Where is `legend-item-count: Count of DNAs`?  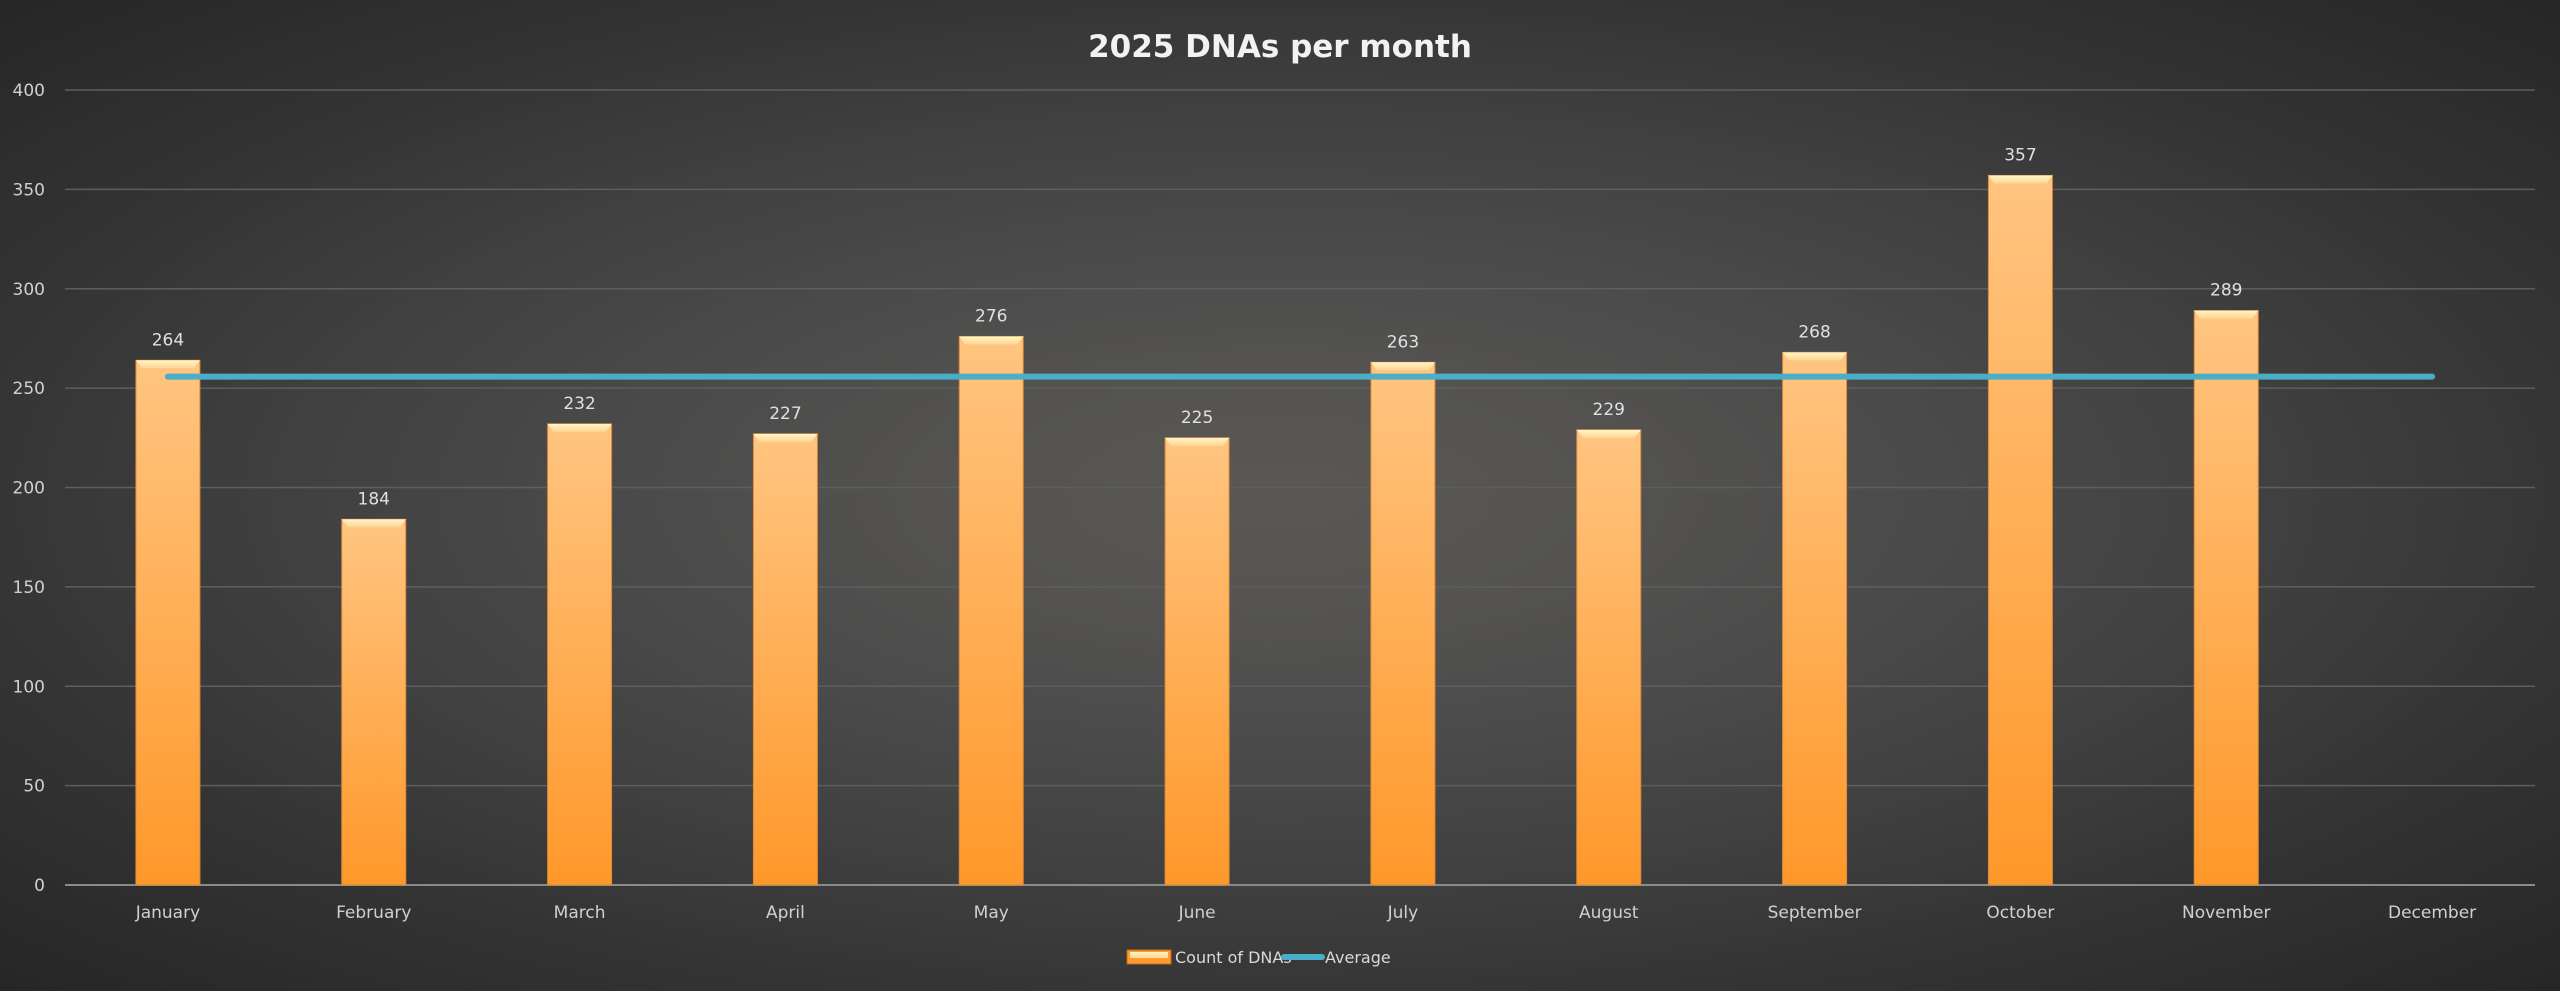 legend-item-count: Count of DNAs is located at coordinates (1209, 957).